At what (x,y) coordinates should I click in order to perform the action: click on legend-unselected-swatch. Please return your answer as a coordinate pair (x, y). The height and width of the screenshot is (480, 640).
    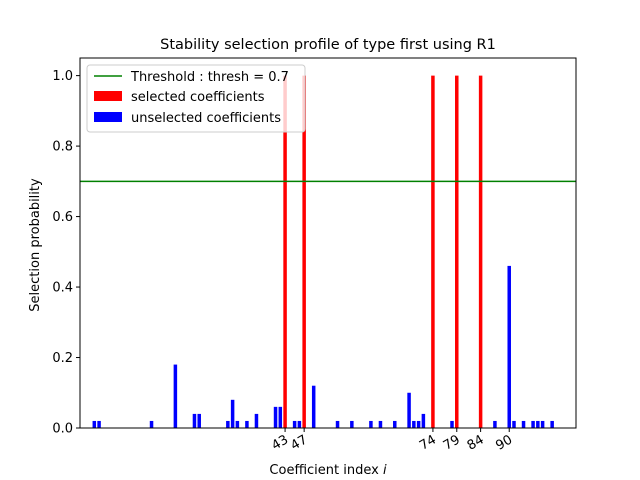
    Looking at the image, I should click on (108, 117).